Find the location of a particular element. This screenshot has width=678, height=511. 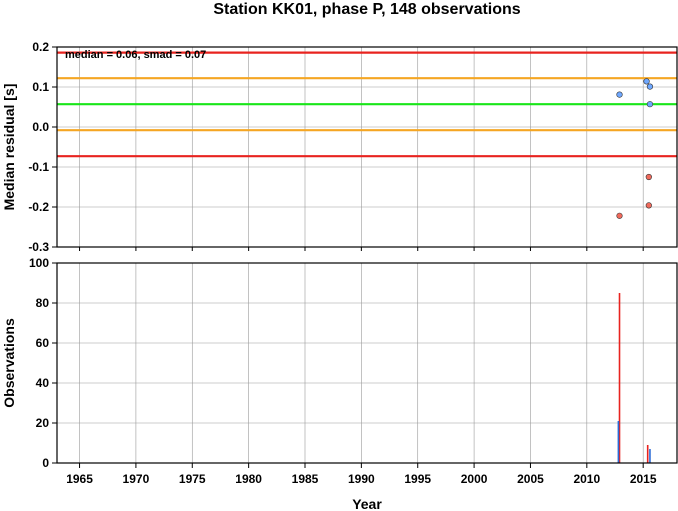

year-x-tick-label: 1970 is located at coordinates (136, 479).